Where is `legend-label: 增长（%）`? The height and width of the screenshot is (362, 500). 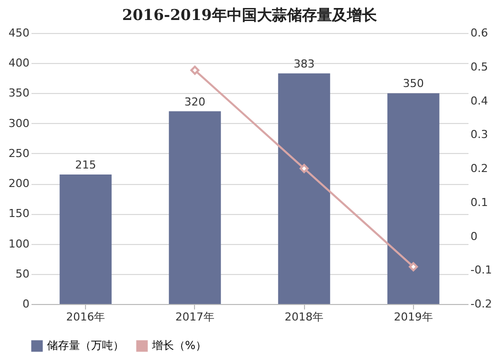
legend-label: 增长（%） is located at coordinates (178, 345).